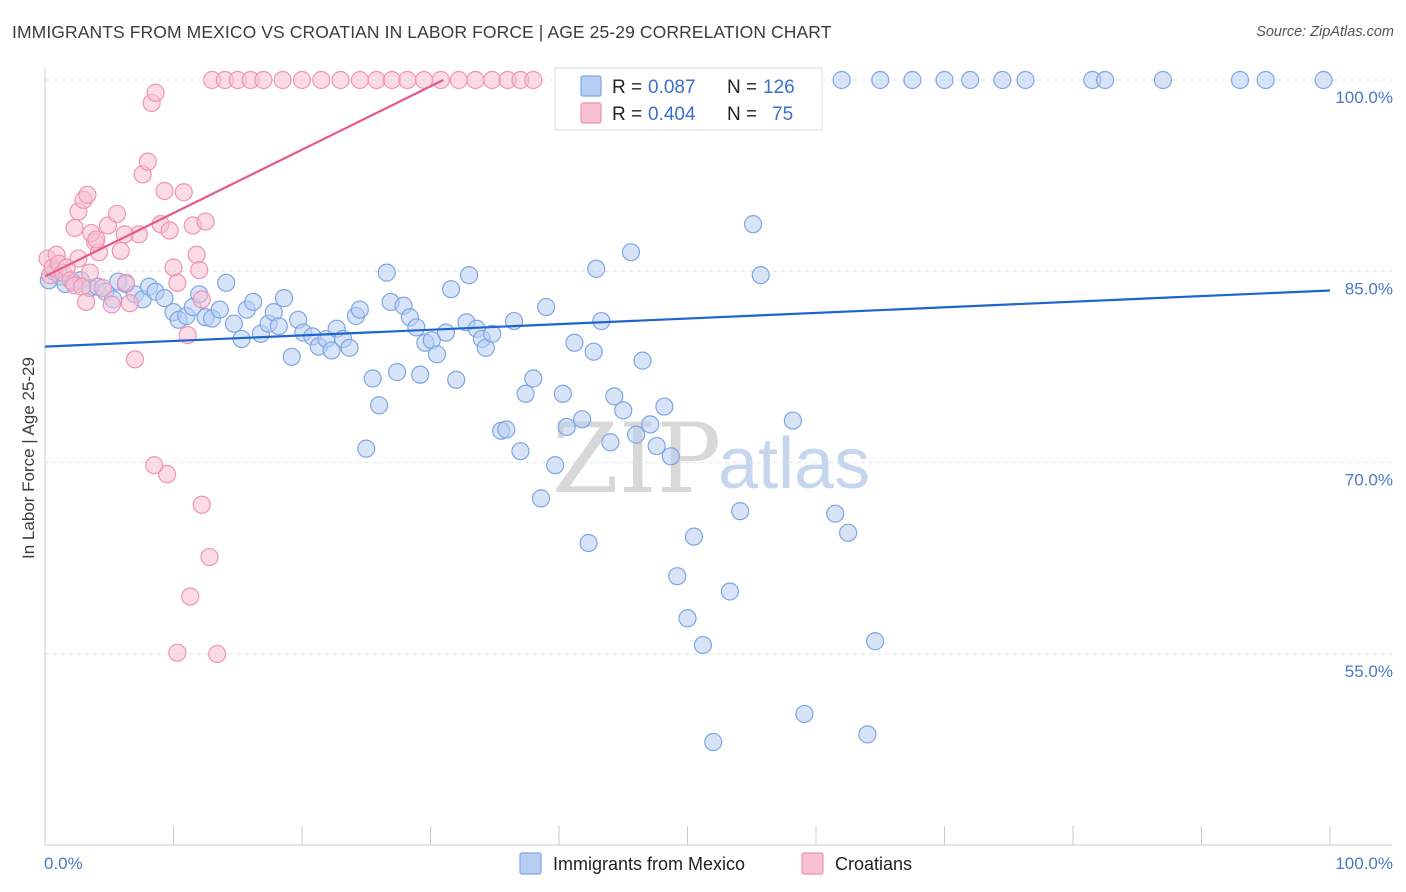 This screenshot has width=1406, height=892. I want to click on y-tick-labels: 55.0% 70.0% 85.0% 100.0%, so click(1364, 384).